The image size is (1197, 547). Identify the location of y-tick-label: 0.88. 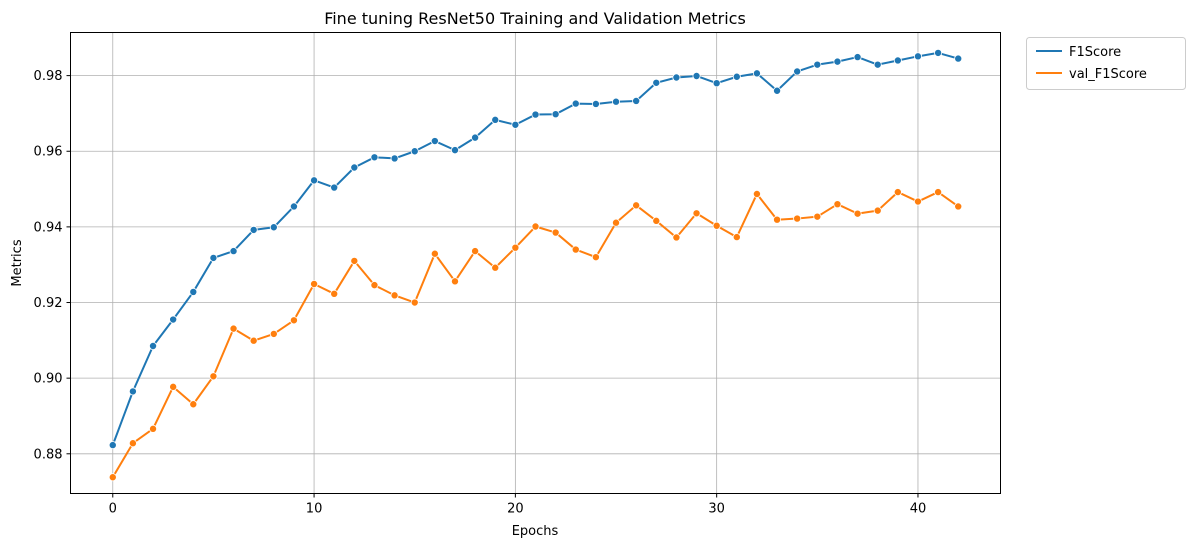
(48, 454).